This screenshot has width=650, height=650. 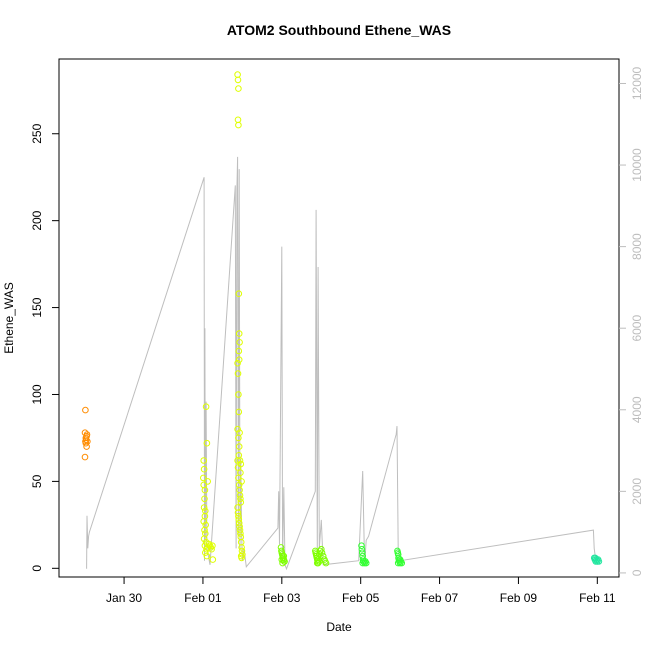 What do you see at coordinates (37, 133) in the screenshot?
I see `y-tick-label: 250` at bounding box center [37, 133].